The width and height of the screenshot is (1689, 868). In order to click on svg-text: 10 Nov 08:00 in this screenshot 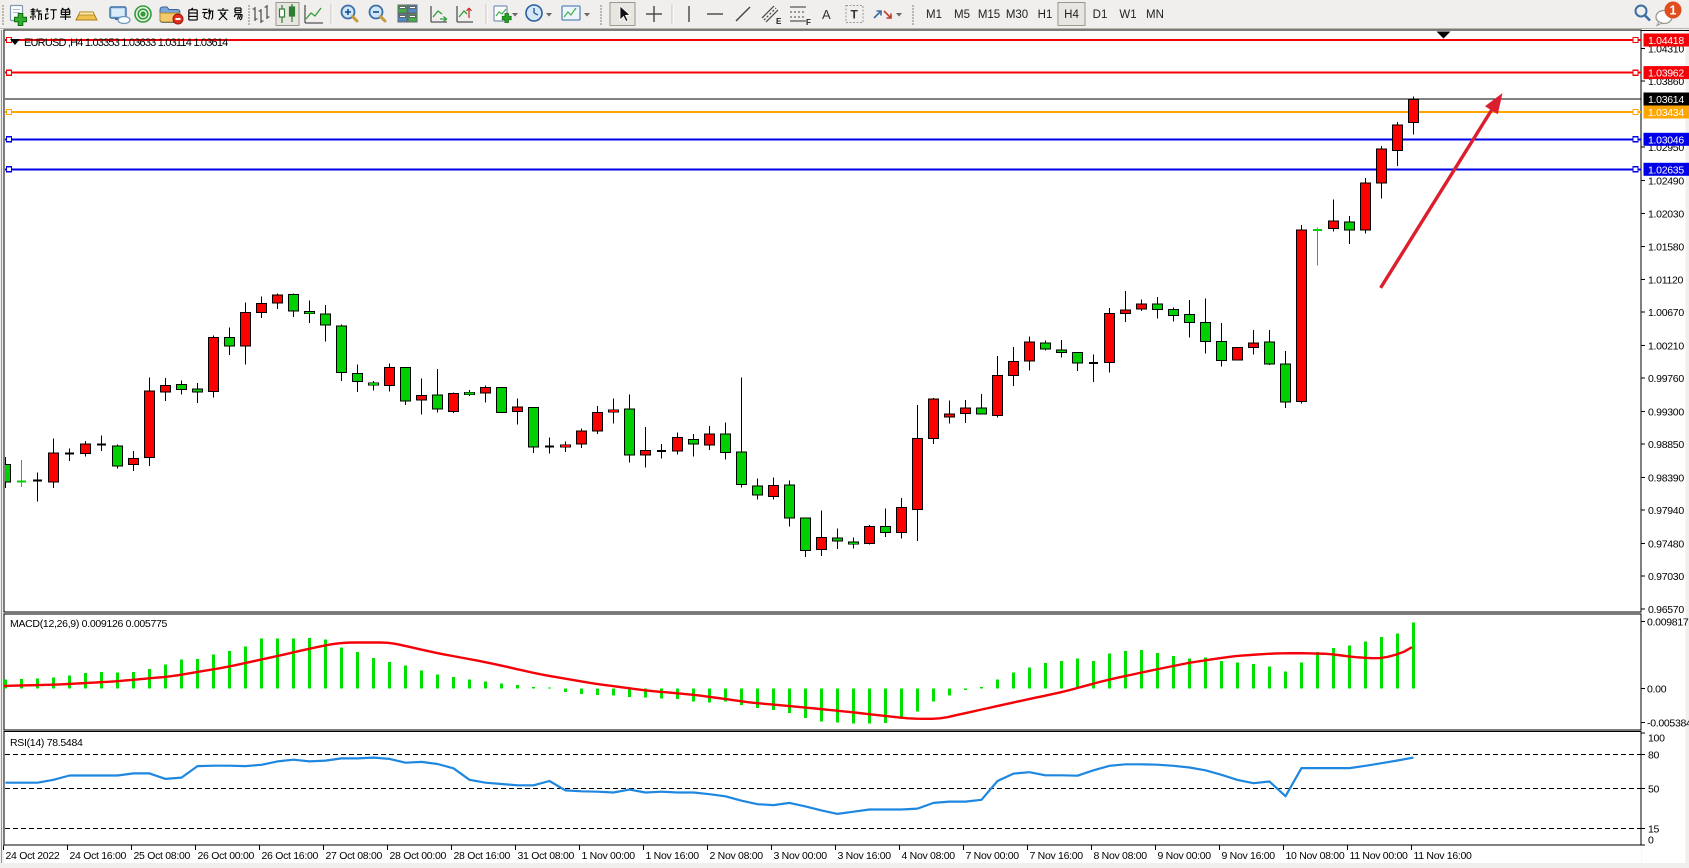, I will do `click(1315, 856)`.